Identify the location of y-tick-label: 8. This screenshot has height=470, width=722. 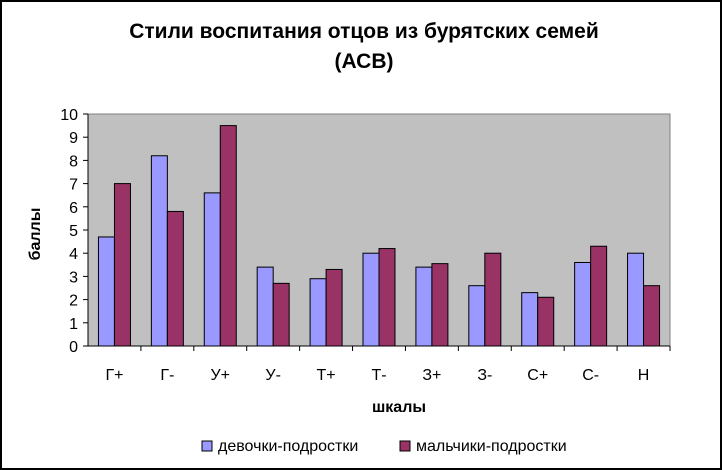
(73, 161).